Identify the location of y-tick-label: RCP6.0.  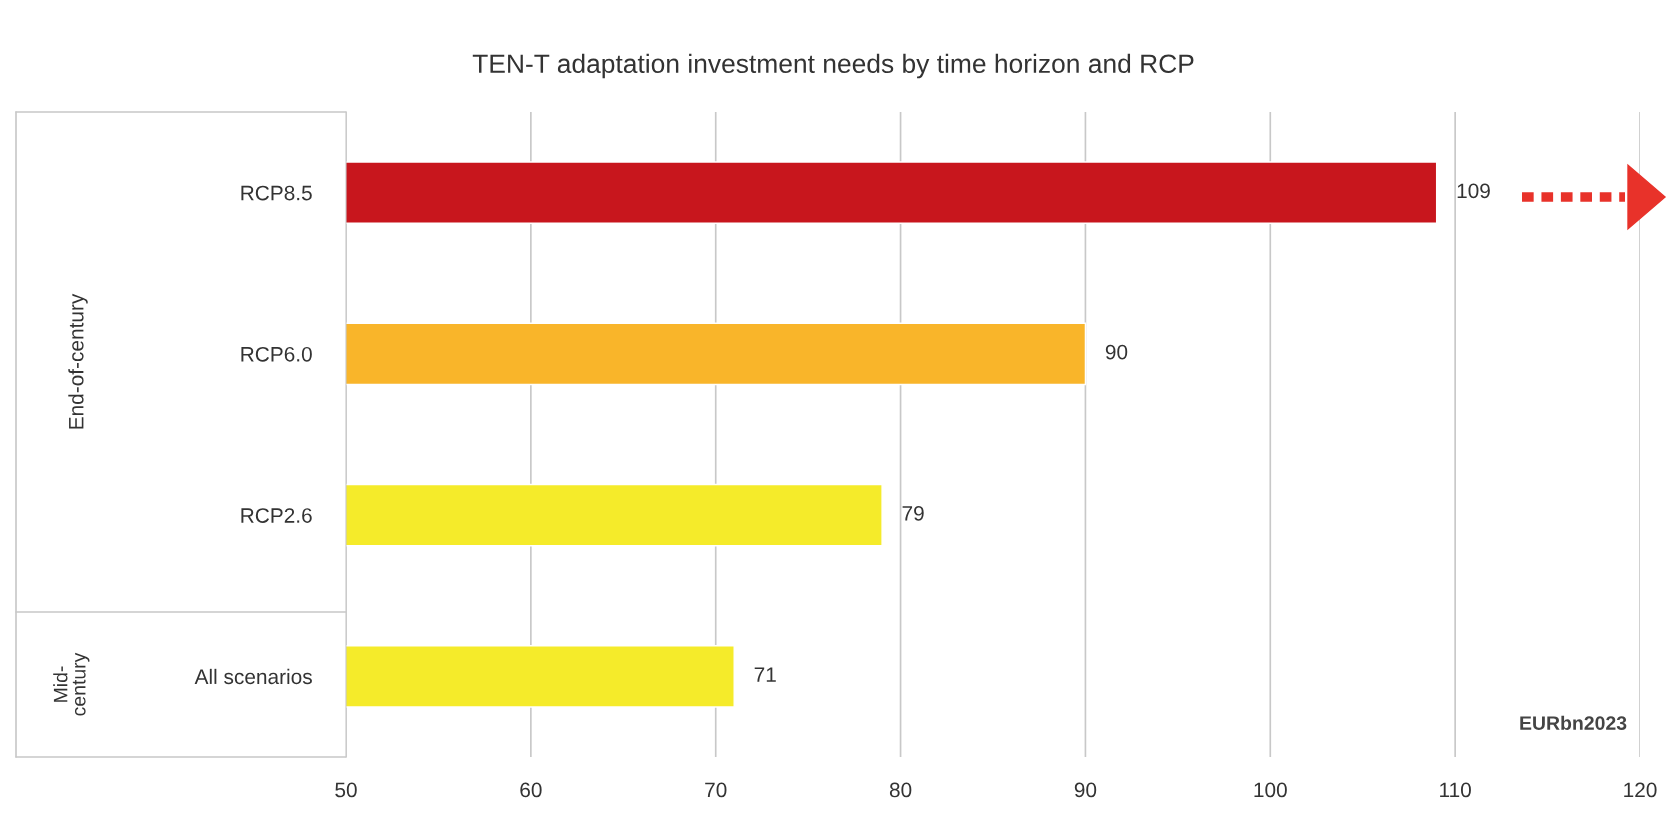
(276, 354).